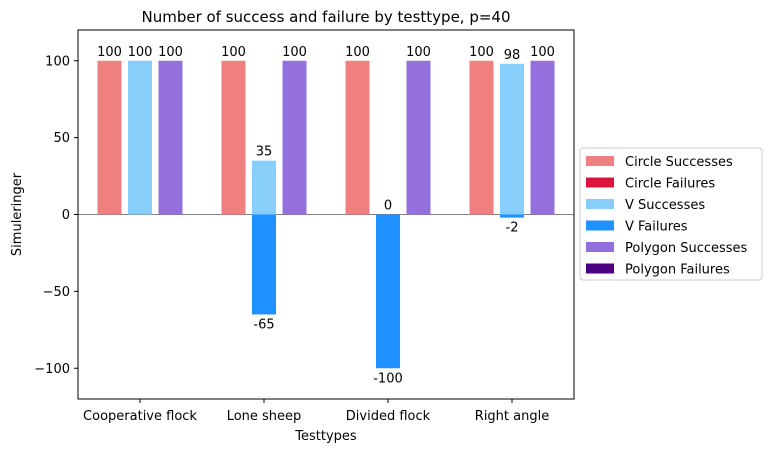 The image size is (770, 453). I want to click on y-tick-label: 50, so click(61, 138).